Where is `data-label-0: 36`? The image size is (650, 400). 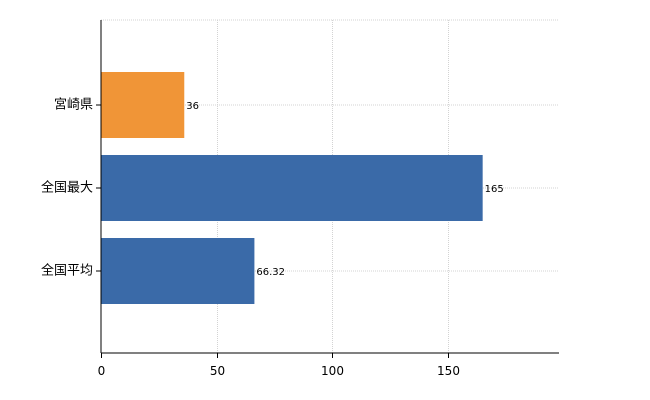
data-label-0: 36 is located at coordinates (192, 106).